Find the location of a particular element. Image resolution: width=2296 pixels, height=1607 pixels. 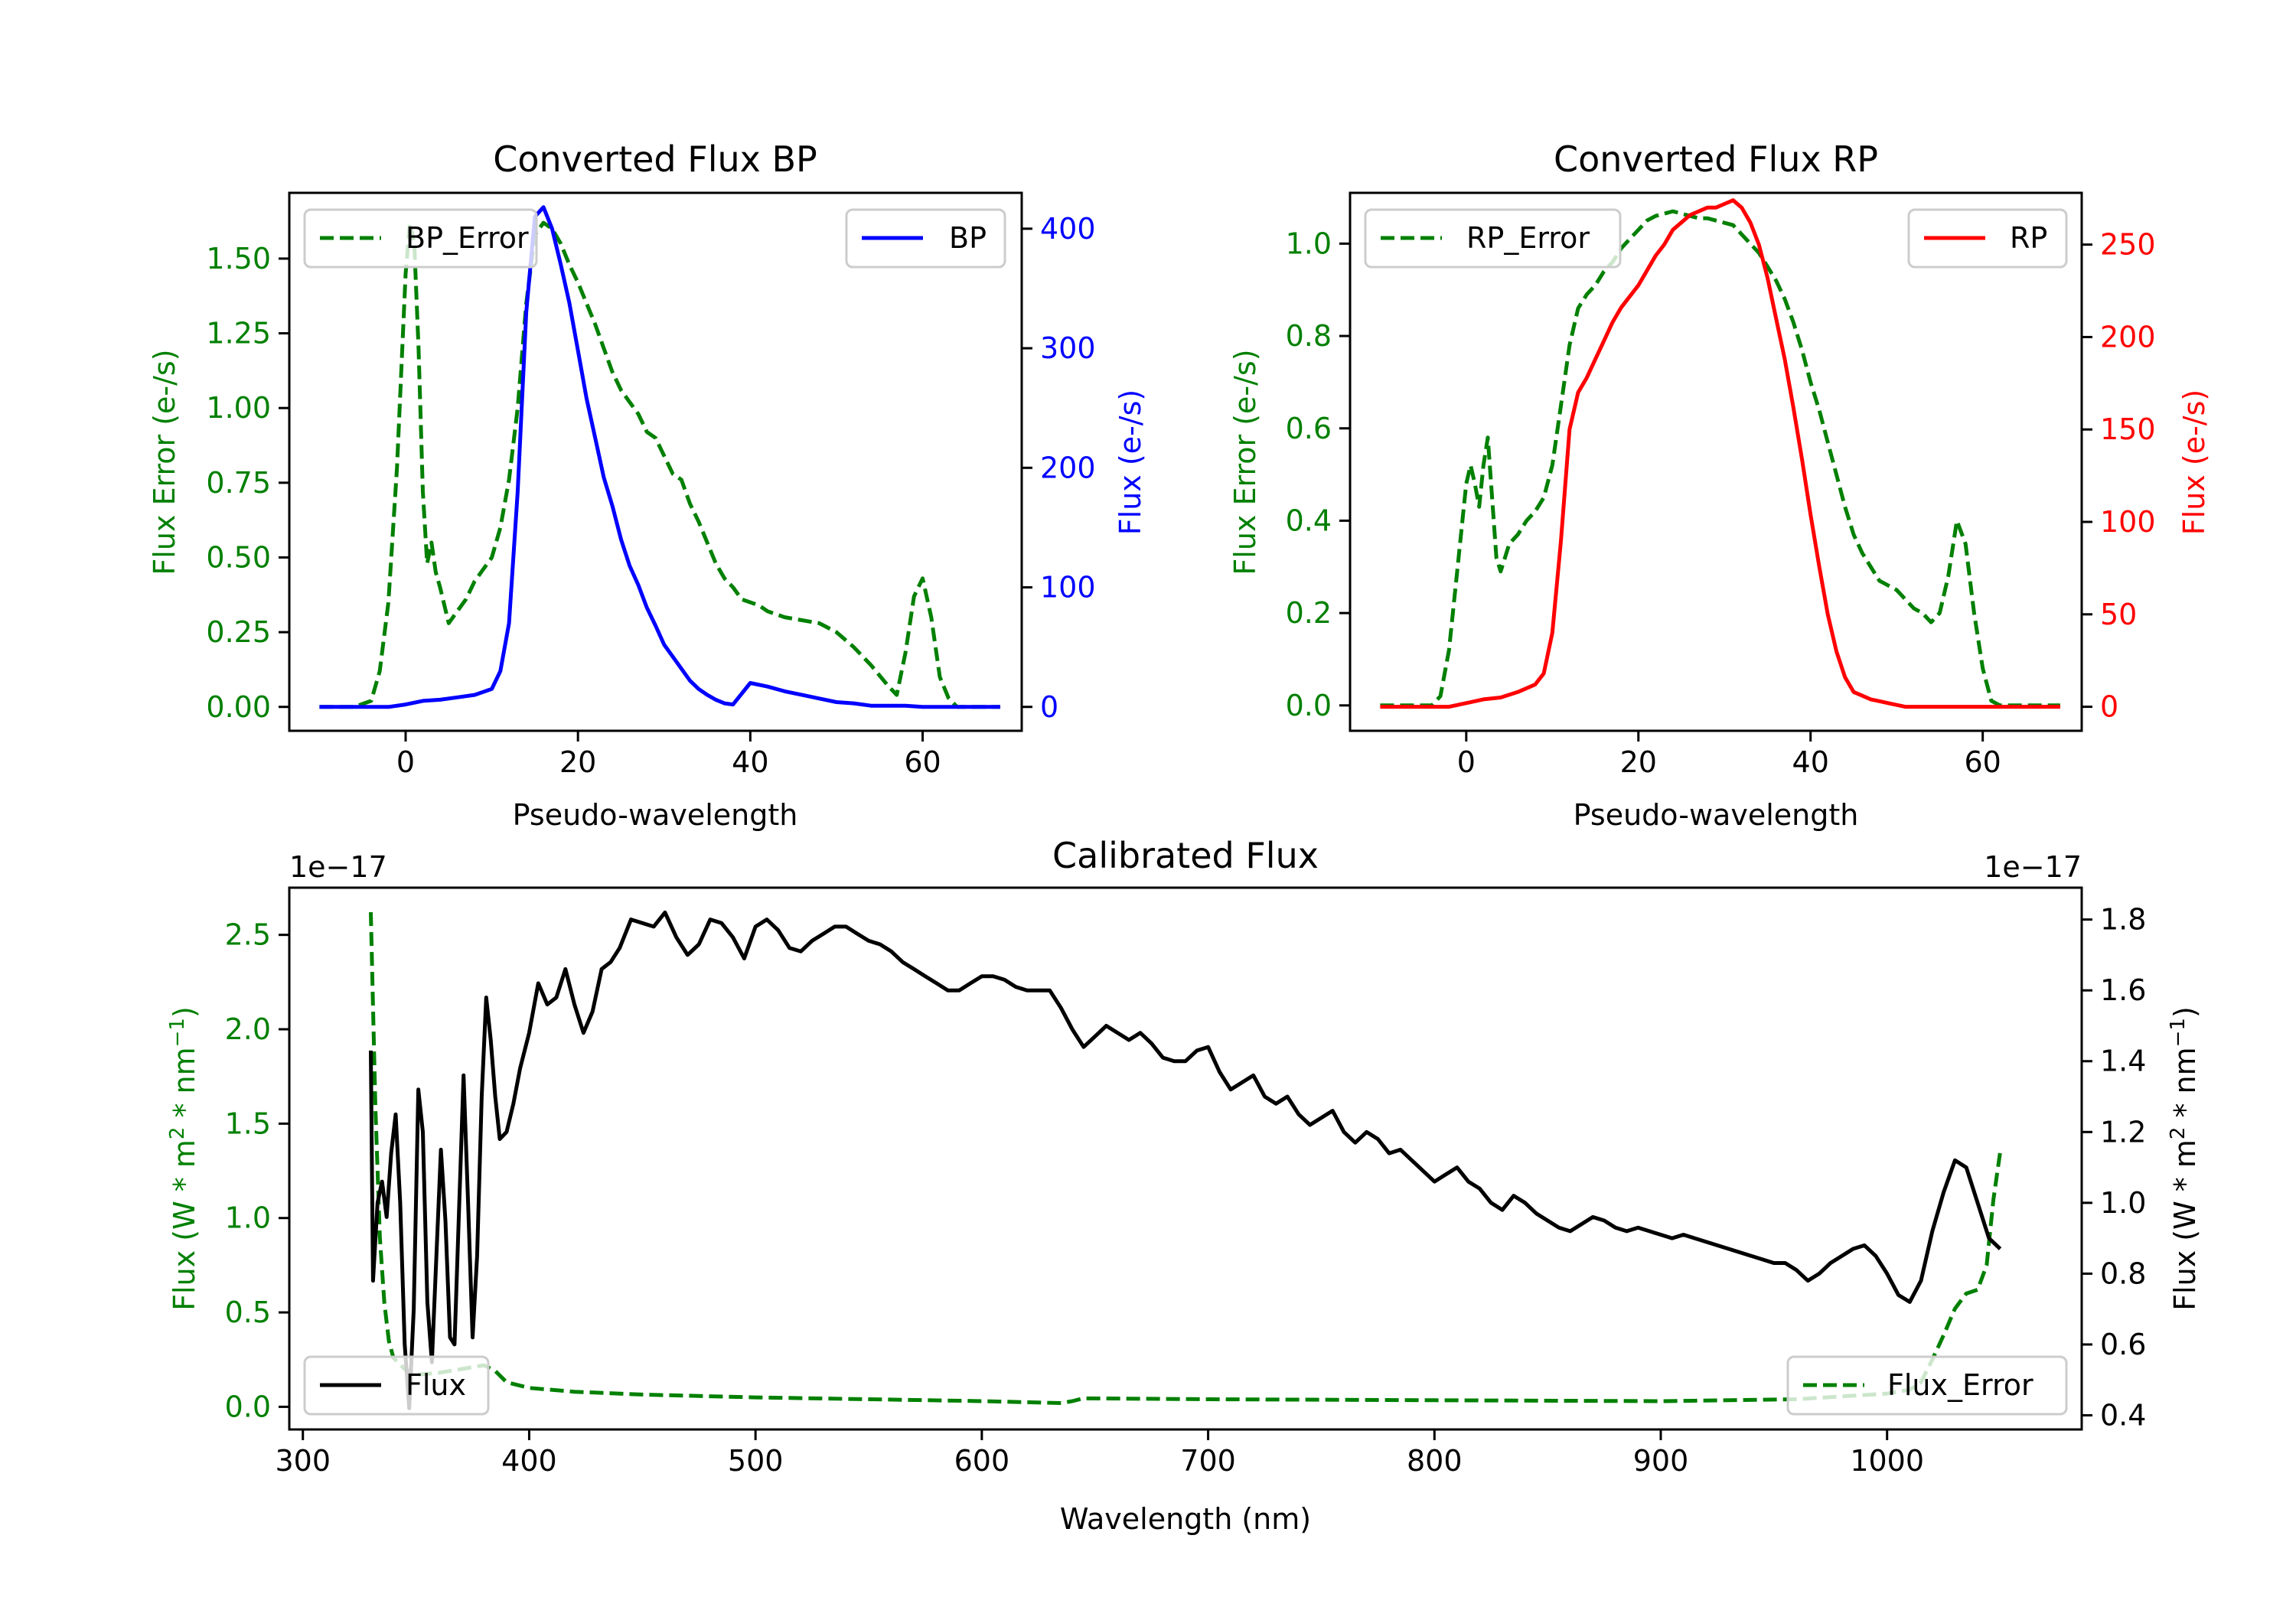

bp-series-group is located at coordinates (659, 457).